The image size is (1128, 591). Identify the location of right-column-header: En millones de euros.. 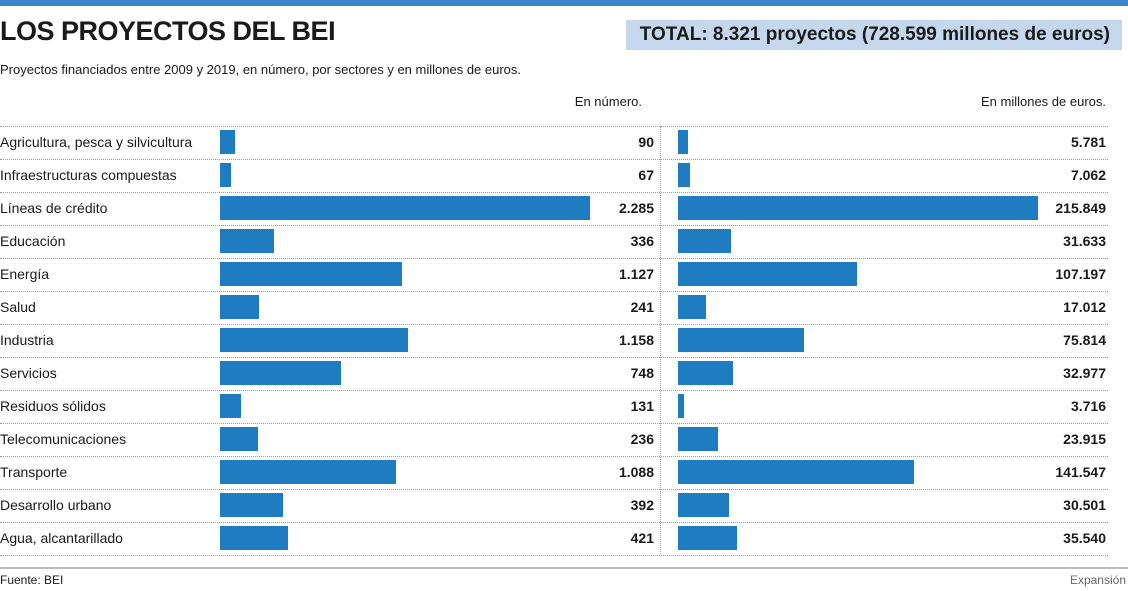
(1043, 101).